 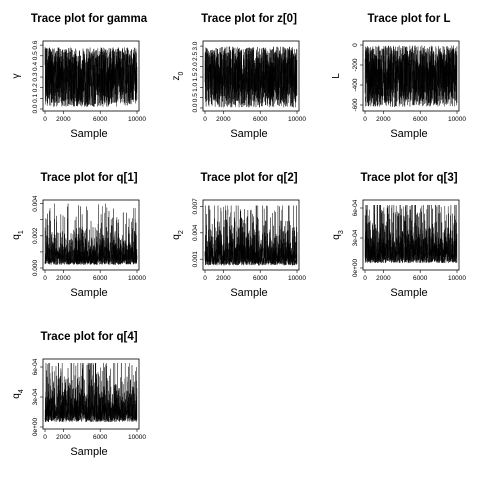 I want to click on y-tick-label: 0.6, so click(x=35, y=44).